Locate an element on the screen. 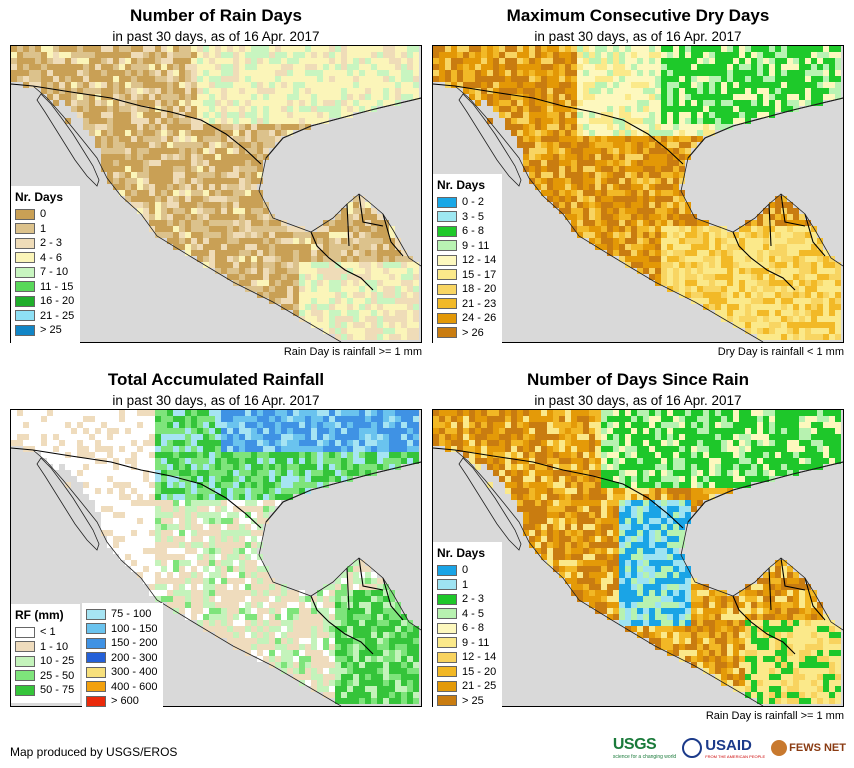 The width and height of the screenshot is (854, 768). legend-label: 1 - 10 is located at coordinates (54, 646).